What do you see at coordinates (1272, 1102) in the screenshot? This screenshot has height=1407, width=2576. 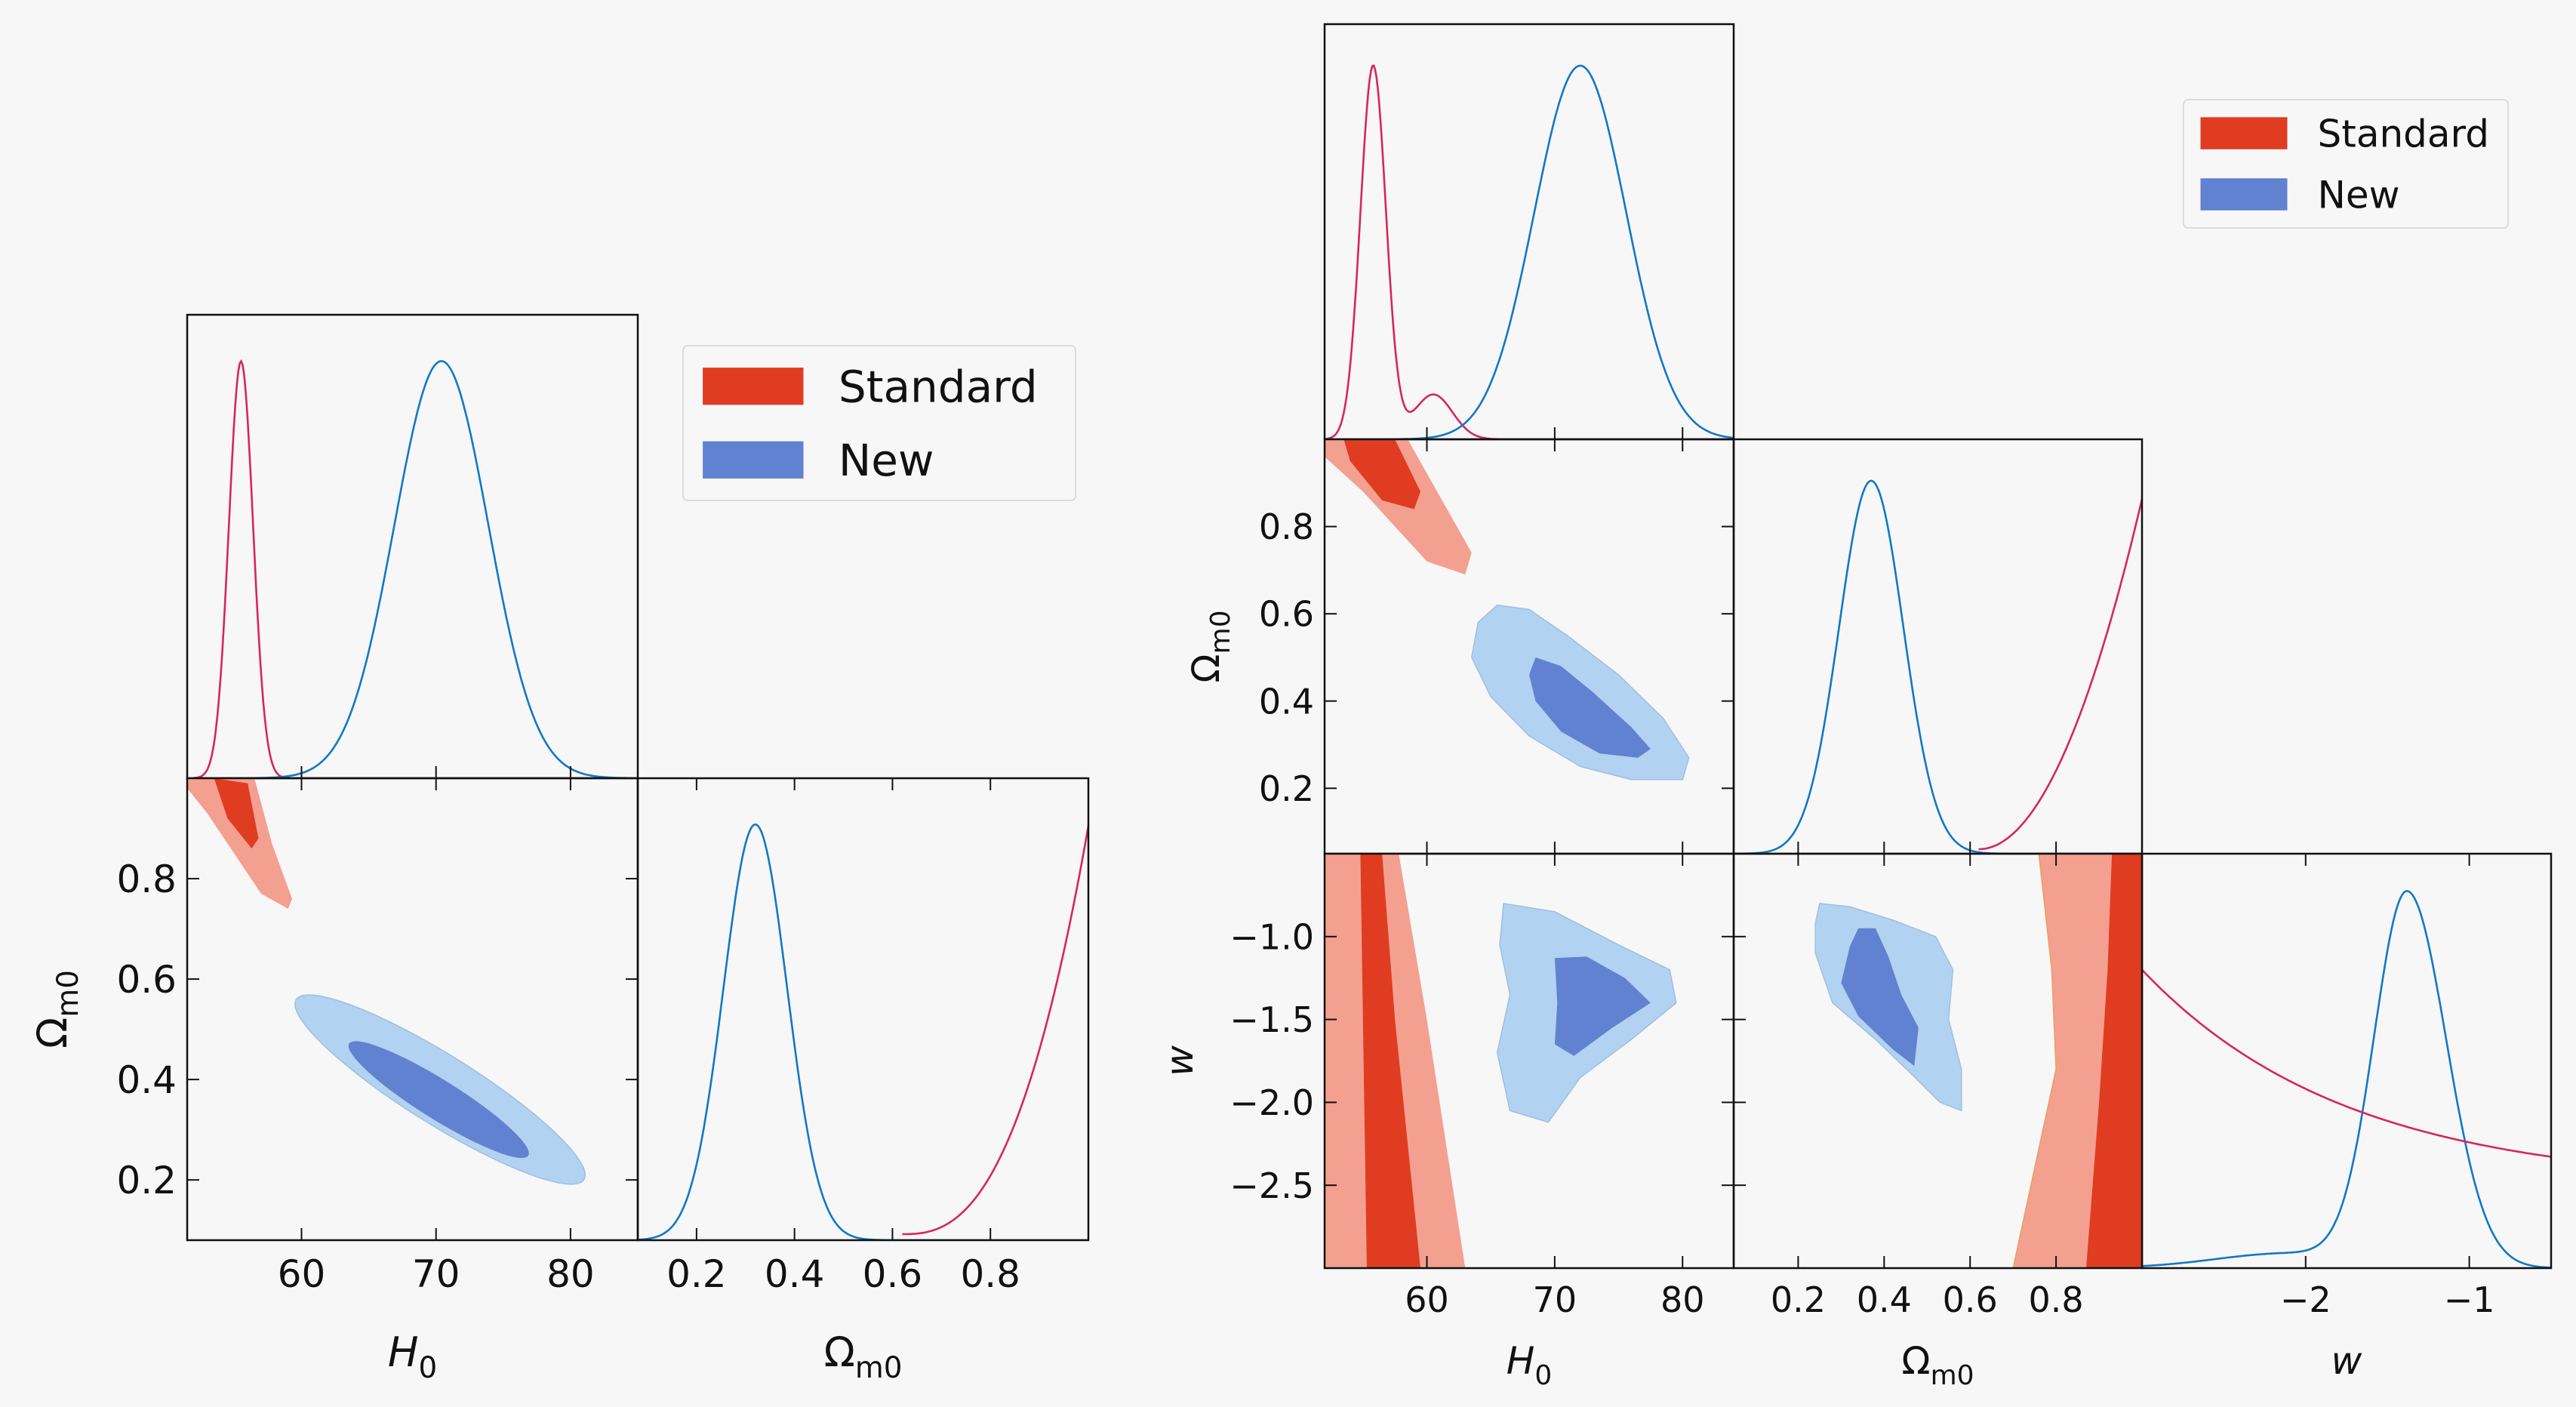 I see `right-w-yaxis-label: −2.0` at bounding box center [1272, 1102].